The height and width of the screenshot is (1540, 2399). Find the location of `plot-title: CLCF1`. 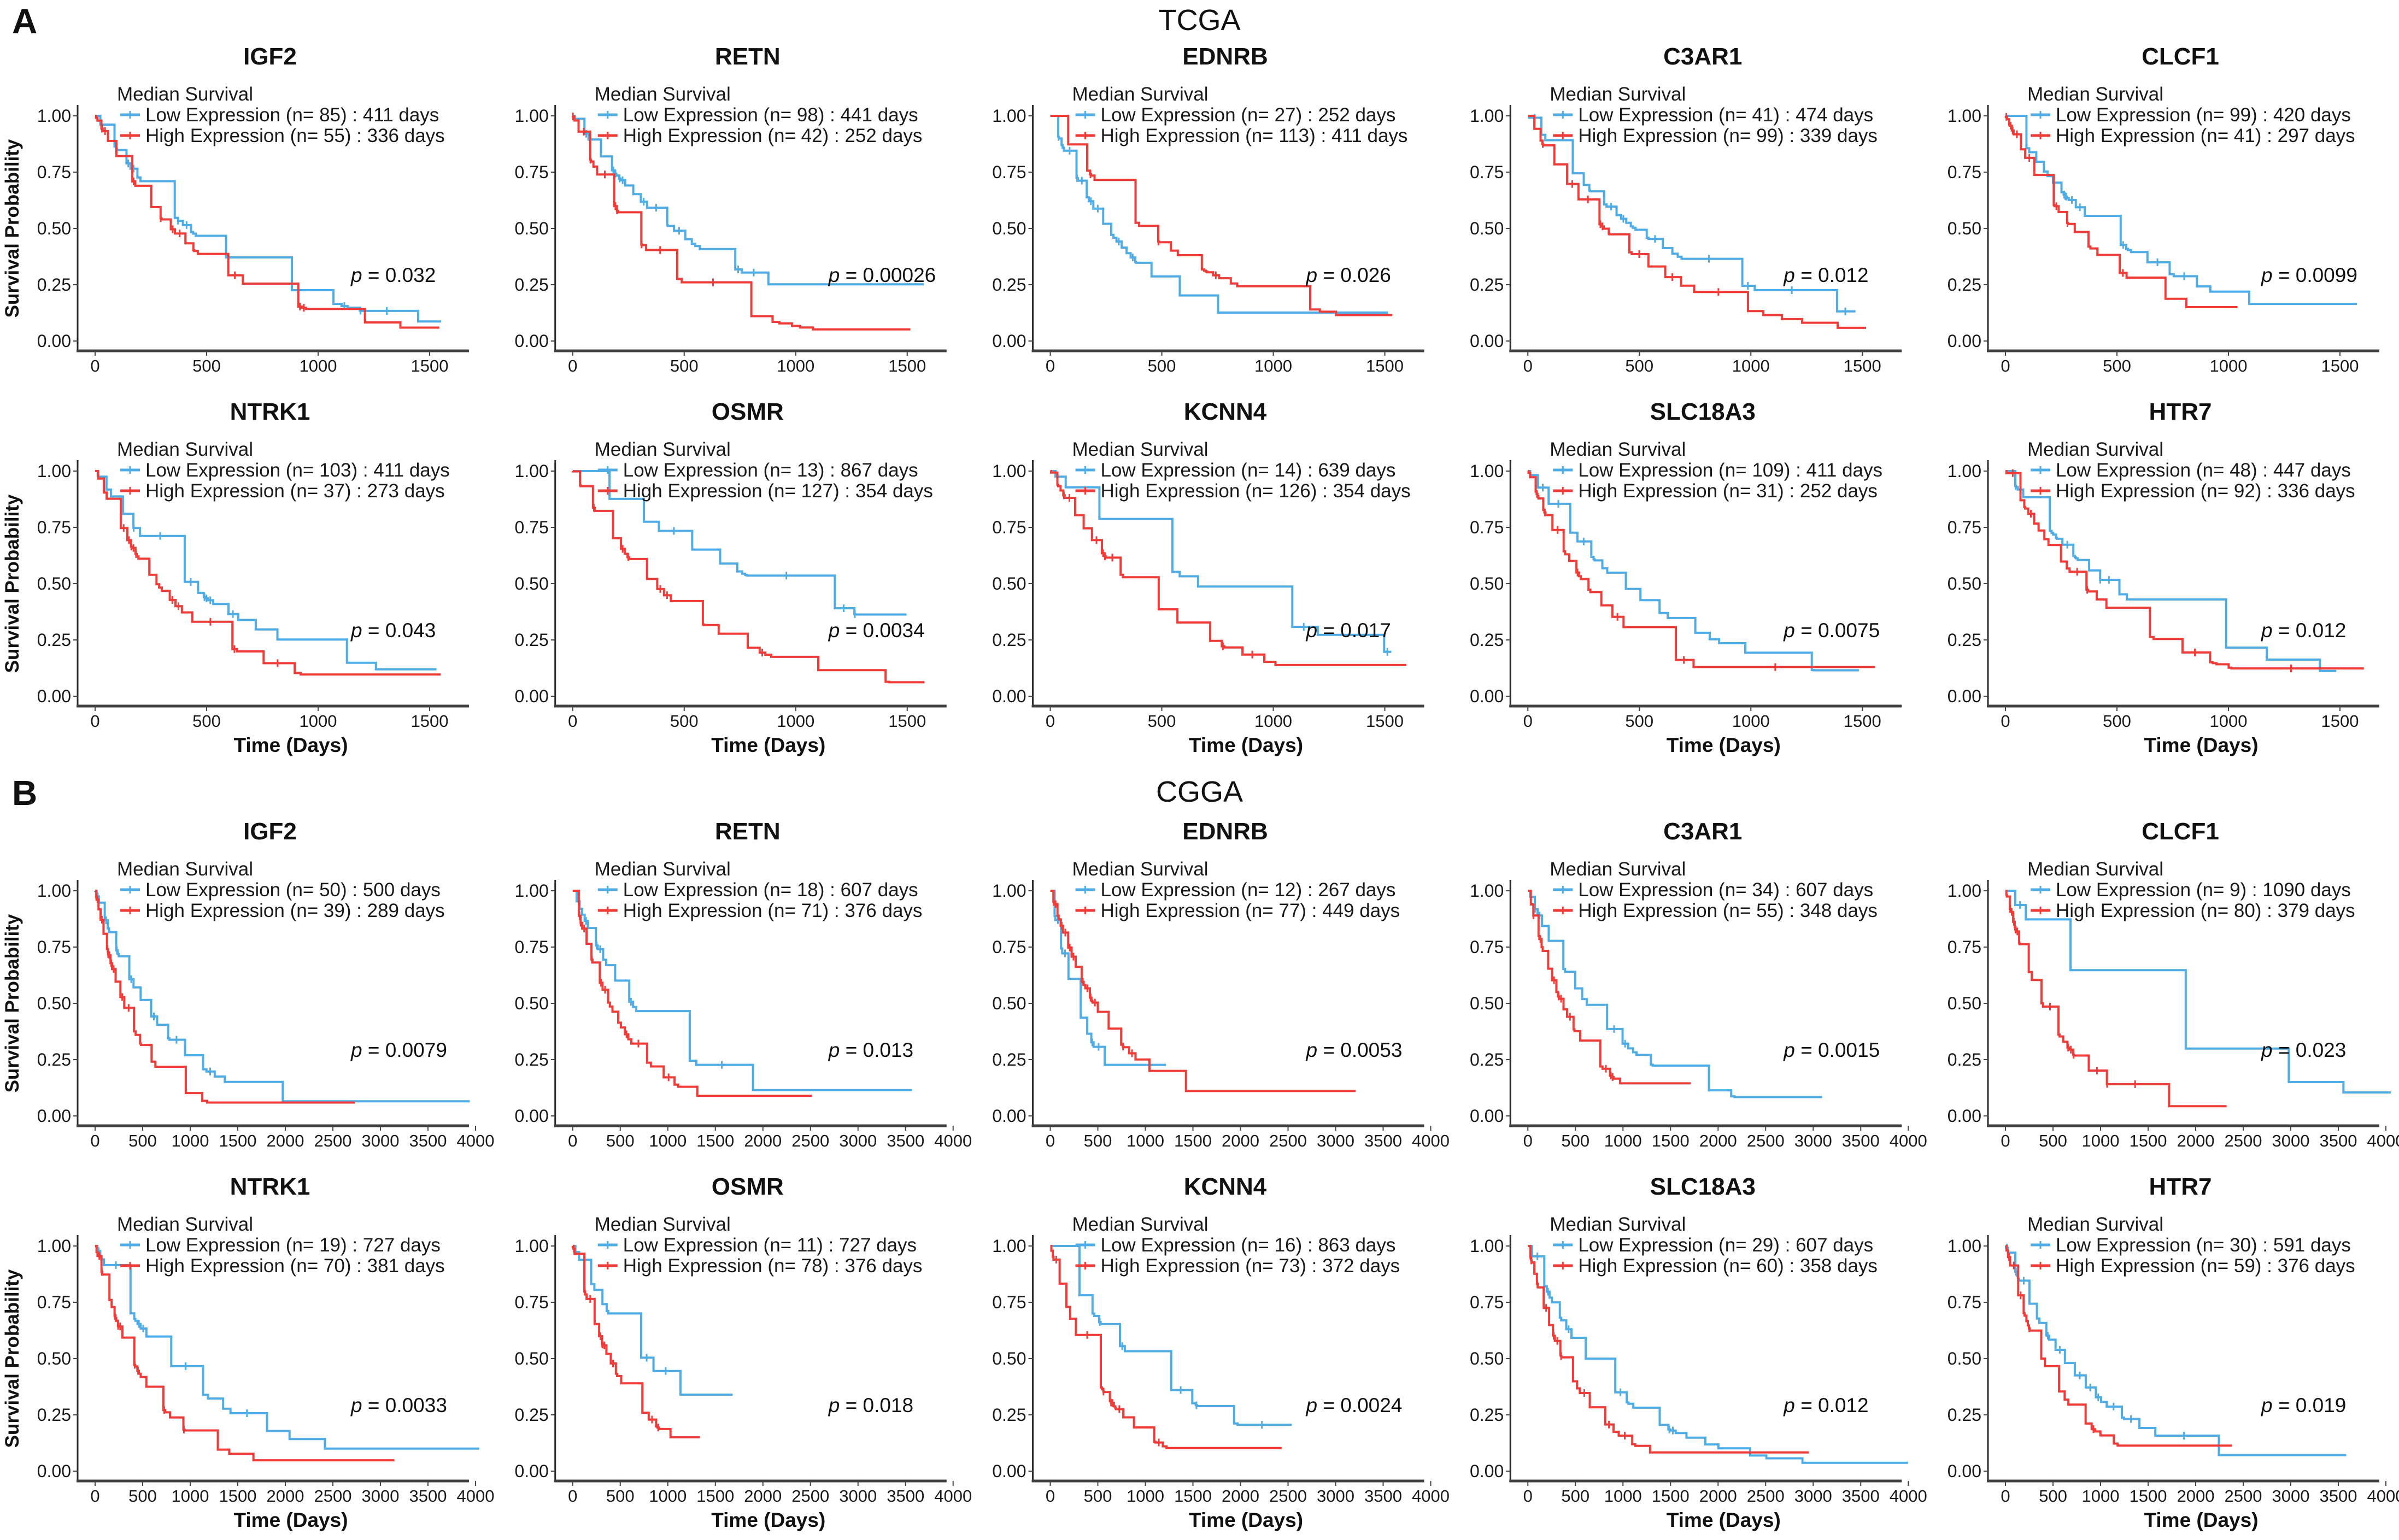

plot-title: CLCF1 is located at coordinates (2180, 56).